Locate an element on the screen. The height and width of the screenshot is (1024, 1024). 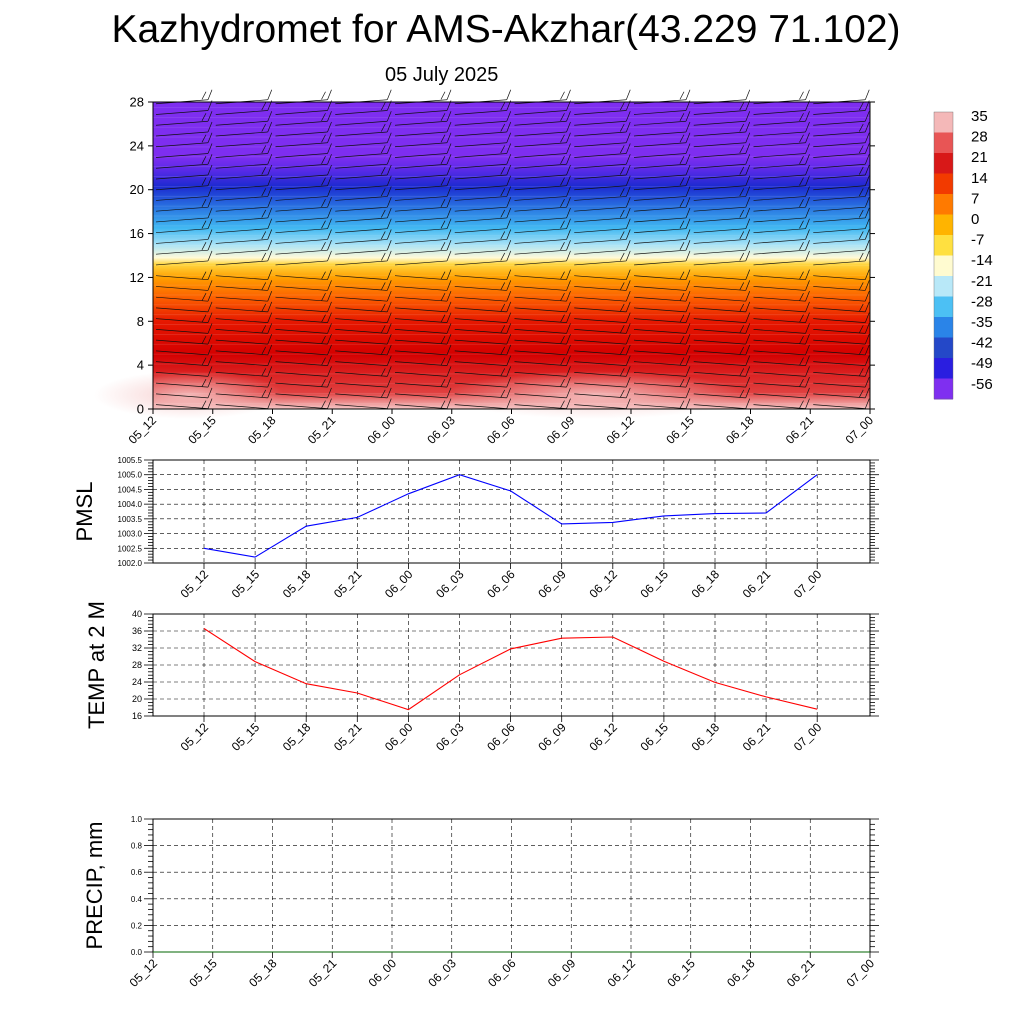
y-tick-label: 4 is located at coordinates (140, 365).